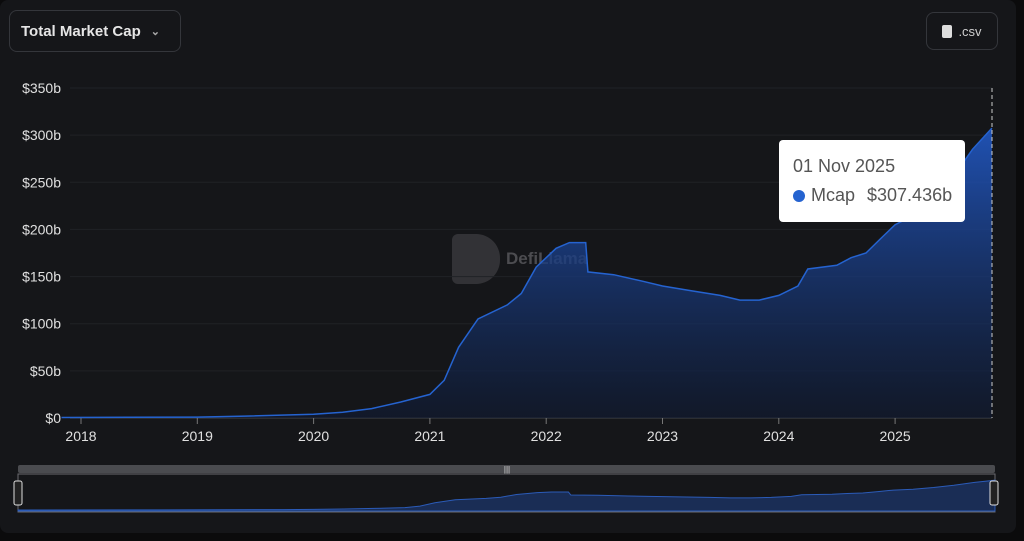 This screenshot has height=541, width=1024. Describe the element at coordinates (778, 436) in the screenshot. I see `x-tick-label: 2024` at that location.